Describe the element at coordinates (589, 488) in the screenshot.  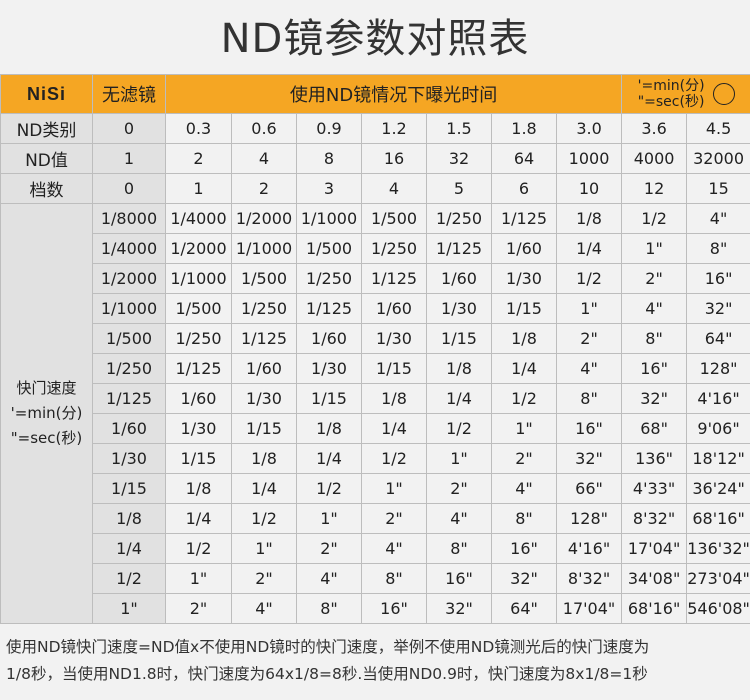
I see `table-cell: 66"` at that location.